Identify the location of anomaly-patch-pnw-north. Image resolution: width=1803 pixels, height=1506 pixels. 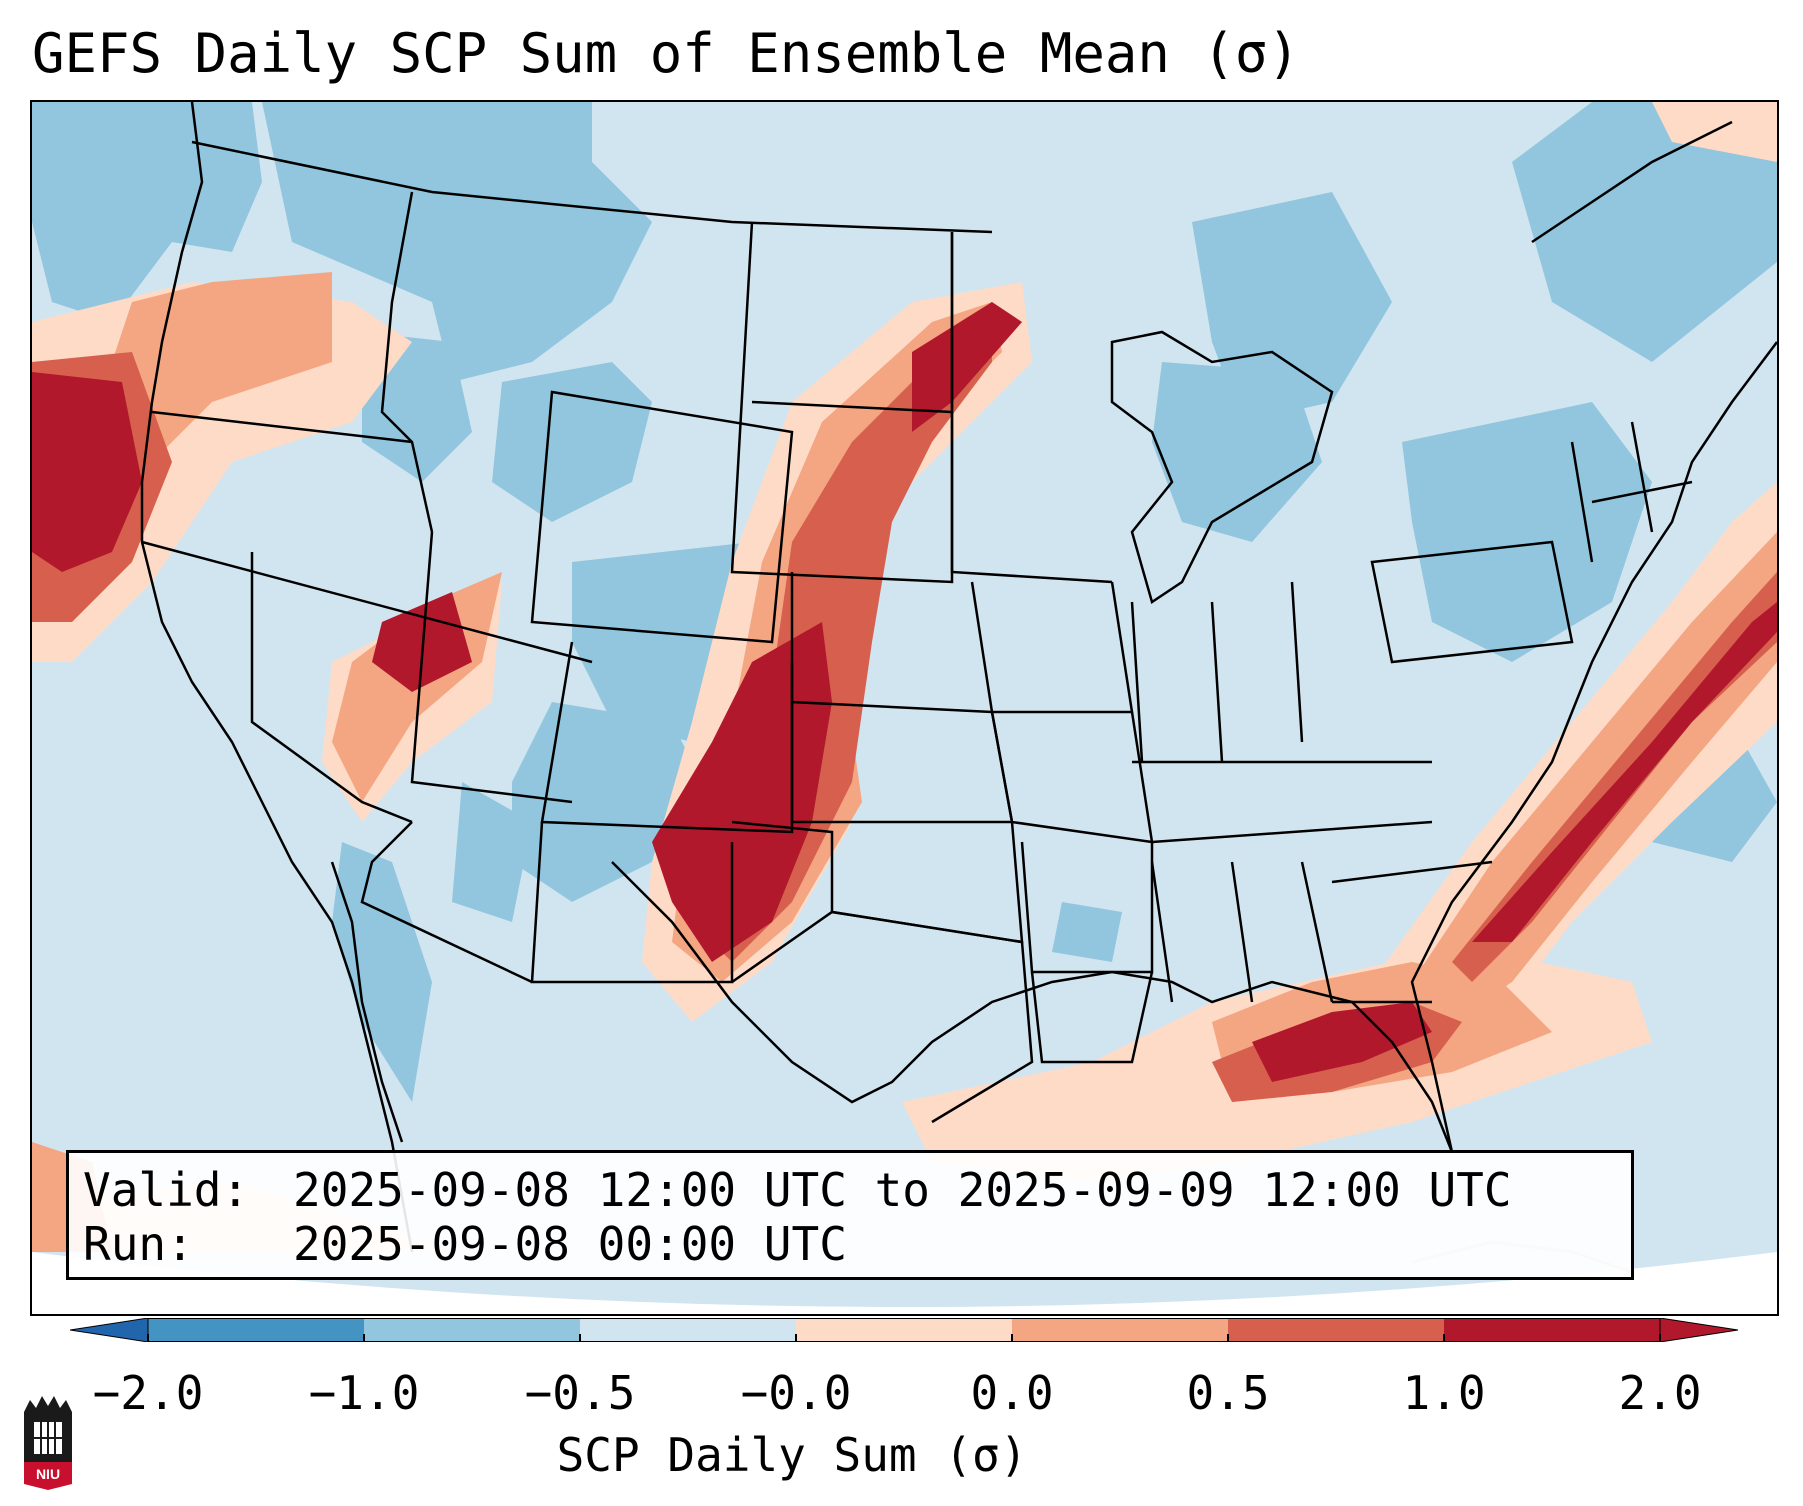
(147, 212).